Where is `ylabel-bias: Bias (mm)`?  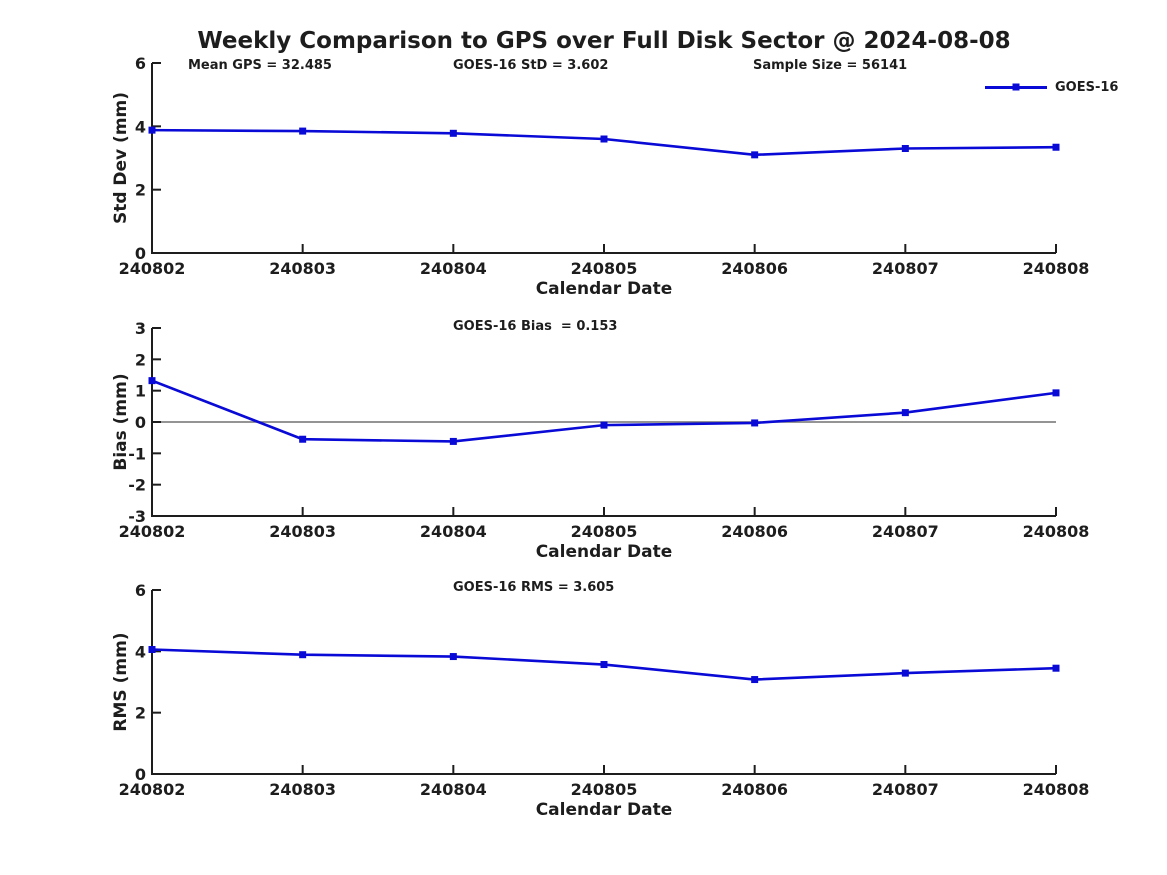
ylabel-bias: Bias (mm) is located at coordinates (121, 422).